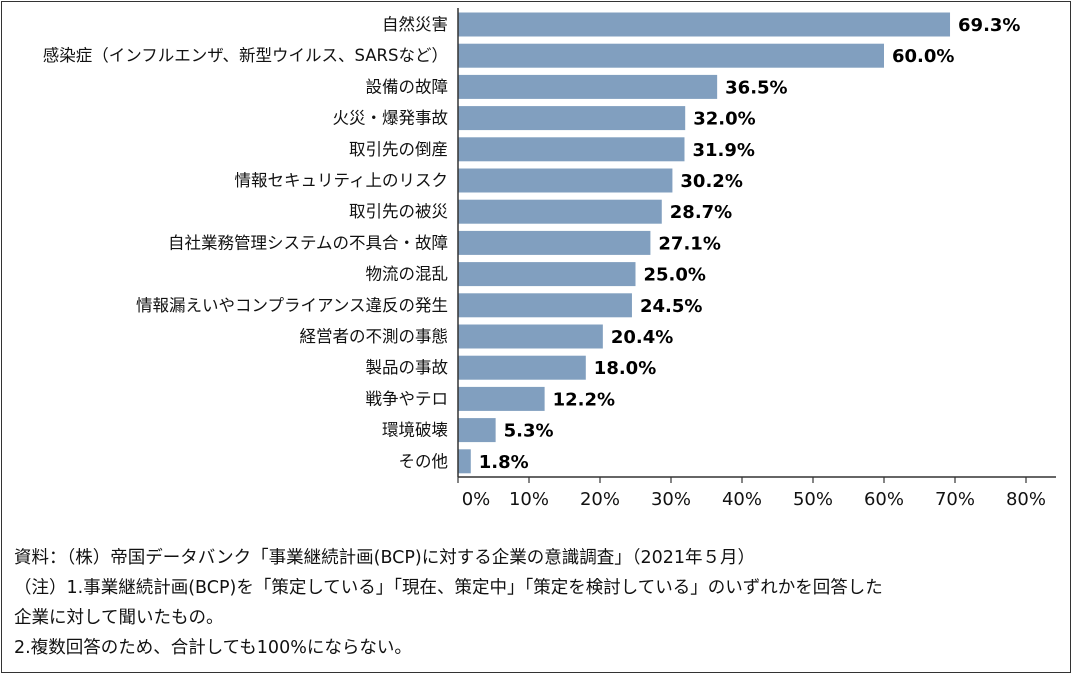 The width and height of the screenshot is (1074, 676). What do you see at coordinates (724, 119) in the screenshot?
I see `value-label-4: 32.0%` at bounding box center [724, 119].